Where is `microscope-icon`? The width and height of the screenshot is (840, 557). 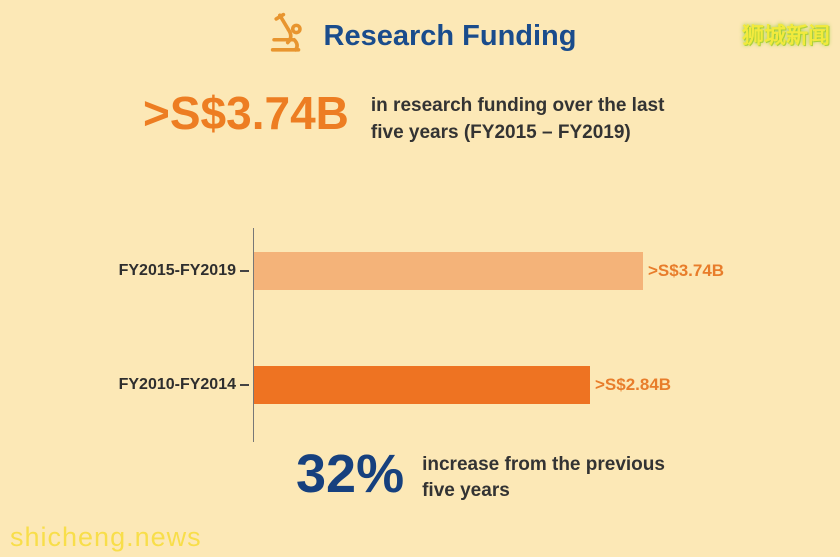
microscope-icon is located at coordinates (287, 36).